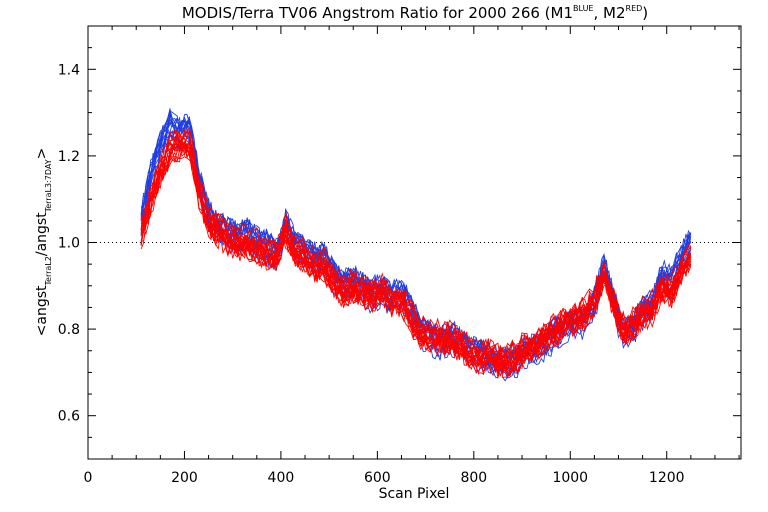 Image resolution: width=768 pixels, height=512 pixels. Describe the element at coordinates (667, 478) in the screenshot. I see `x-tick-label: 1200` at that location.